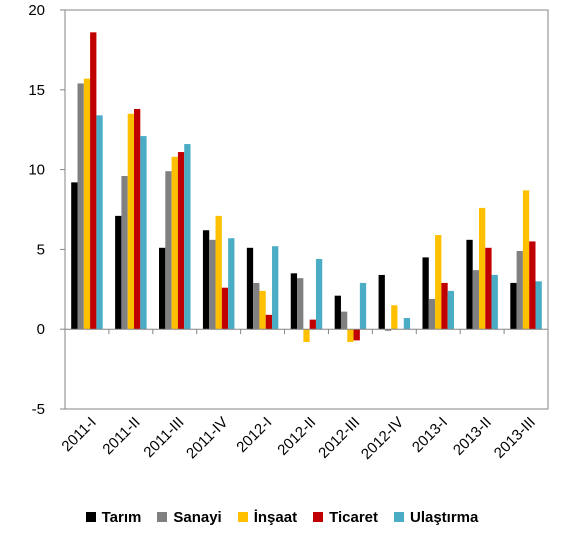  I want to click on legend-label: İnşaat, so click(275, 517).